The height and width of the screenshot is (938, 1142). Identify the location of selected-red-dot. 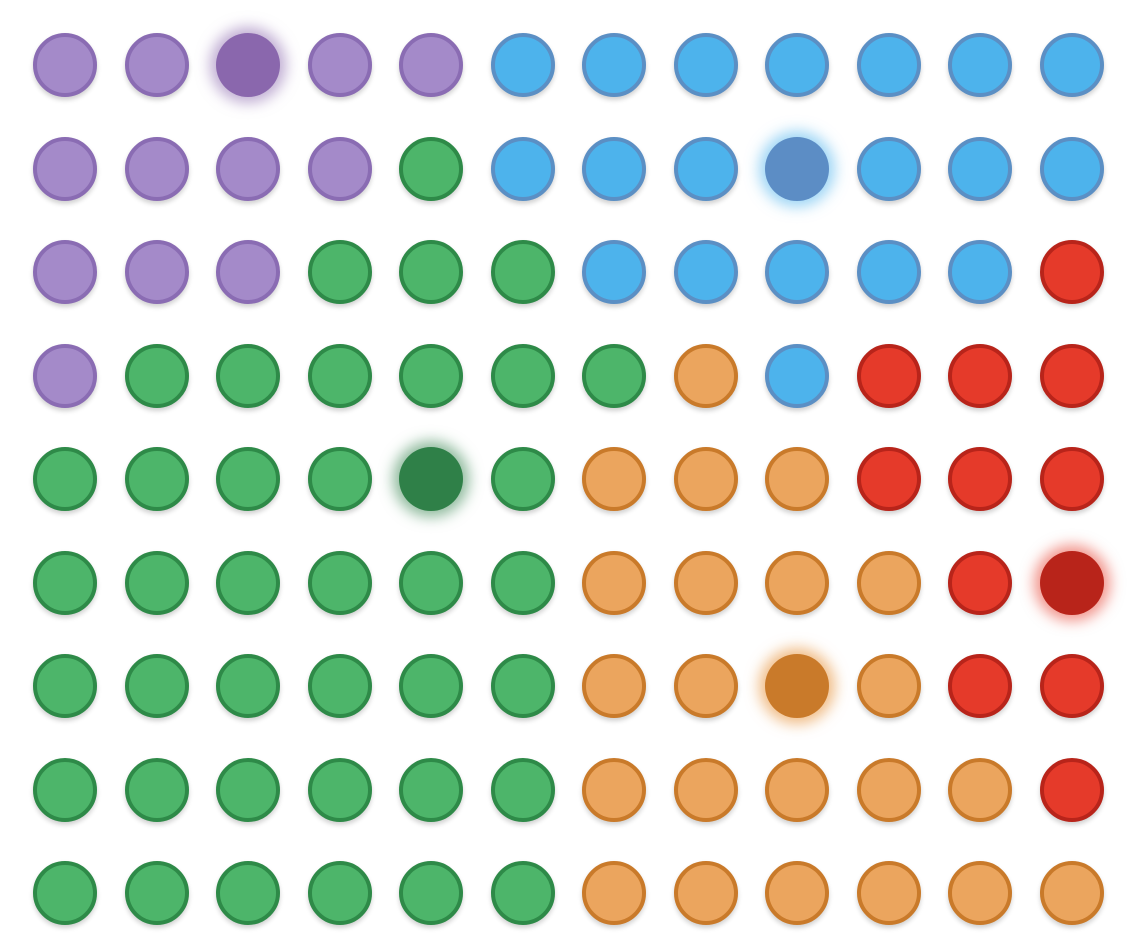
(1071, 582).